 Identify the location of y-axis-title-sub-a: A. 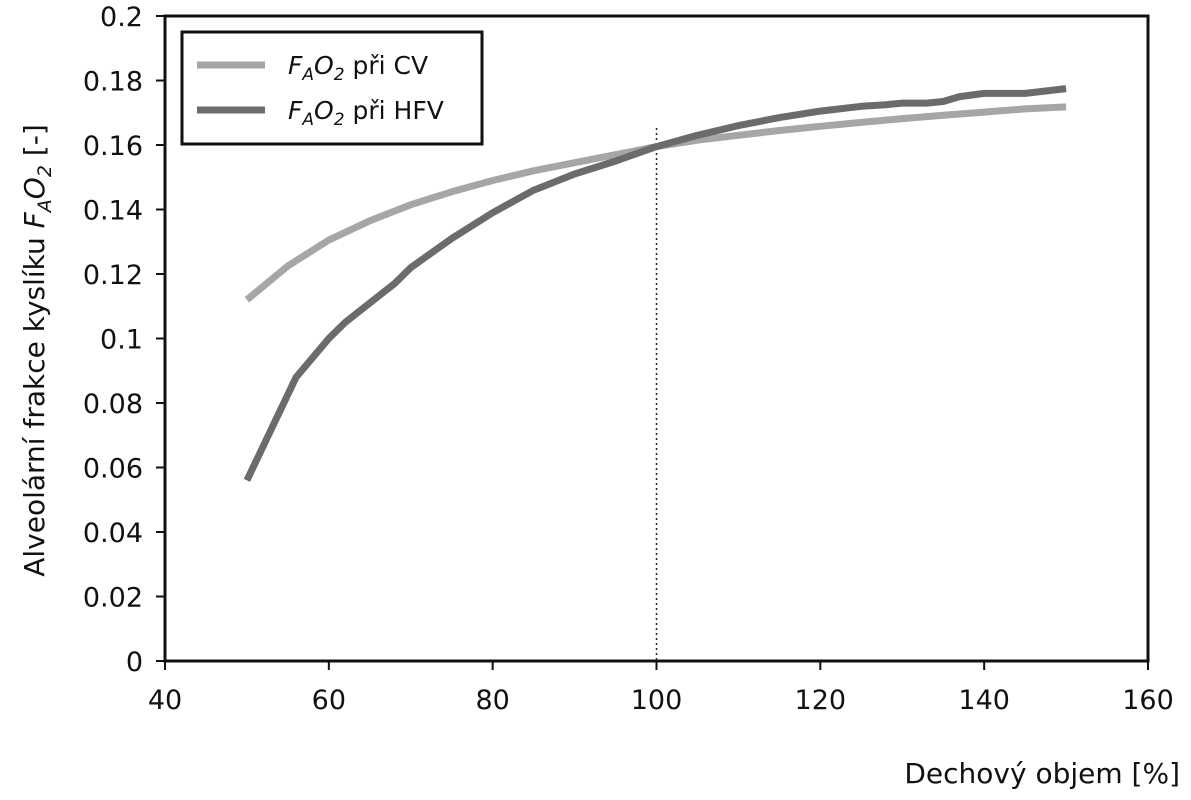
(45, 206).